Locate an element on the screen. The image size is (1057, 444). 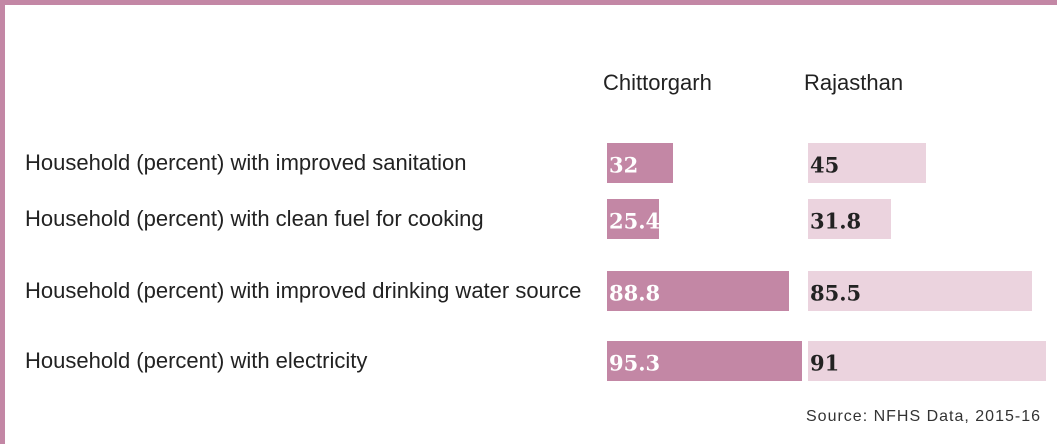
value-label: 32 is located at coordinates (624, 165).